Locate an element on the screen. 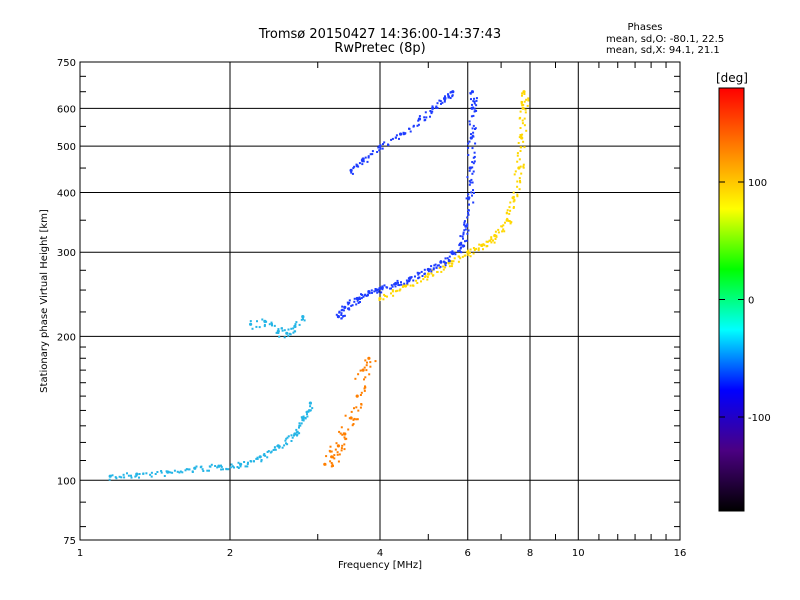  chart-title: Tromsø 20150427 14:36:00-14:37:43 is located at coordinates (380, 34).